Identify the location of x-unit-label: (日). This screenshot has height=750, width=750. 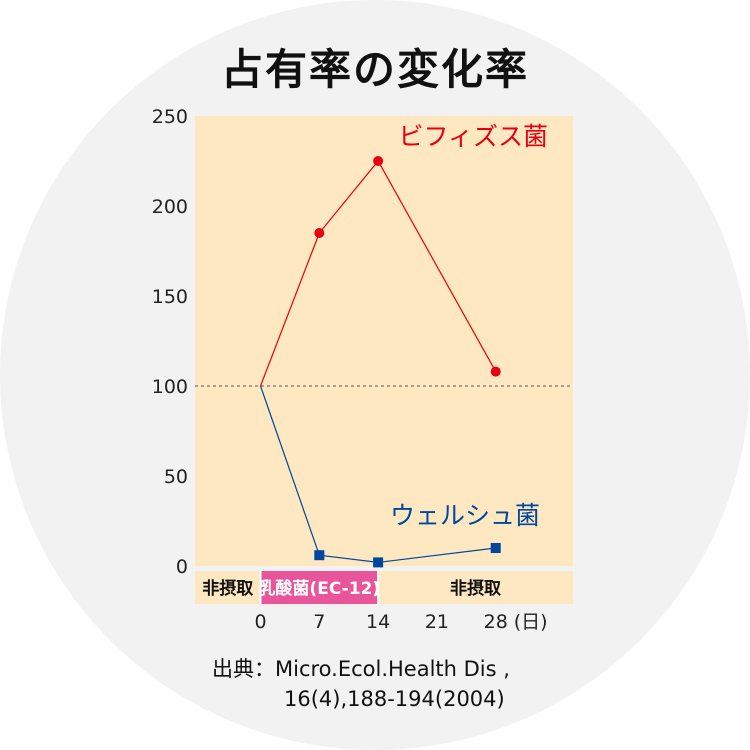
(531, 622).